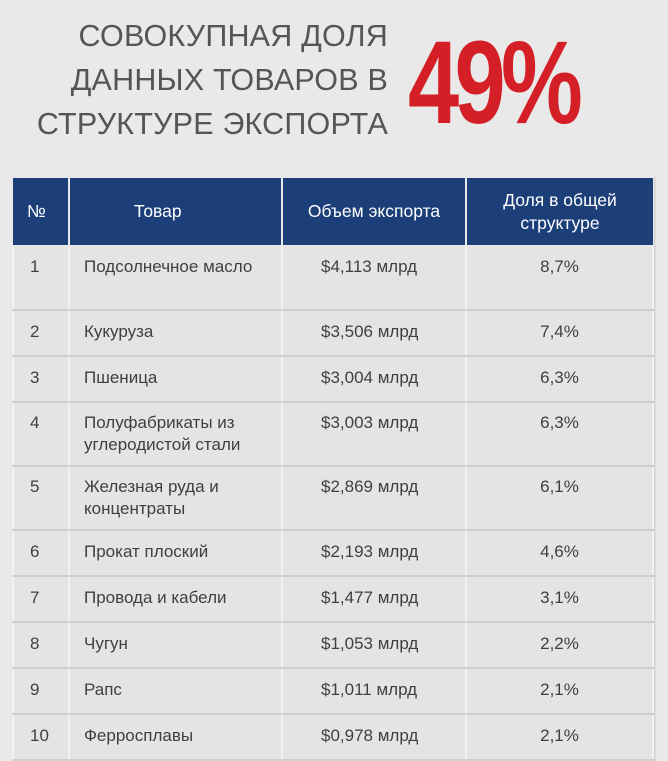  Describe the element at coordinates (229, 80) in the screenshot. I see `headline-line-2: ДАННЫХ ТОВАРОВ В` at that location.